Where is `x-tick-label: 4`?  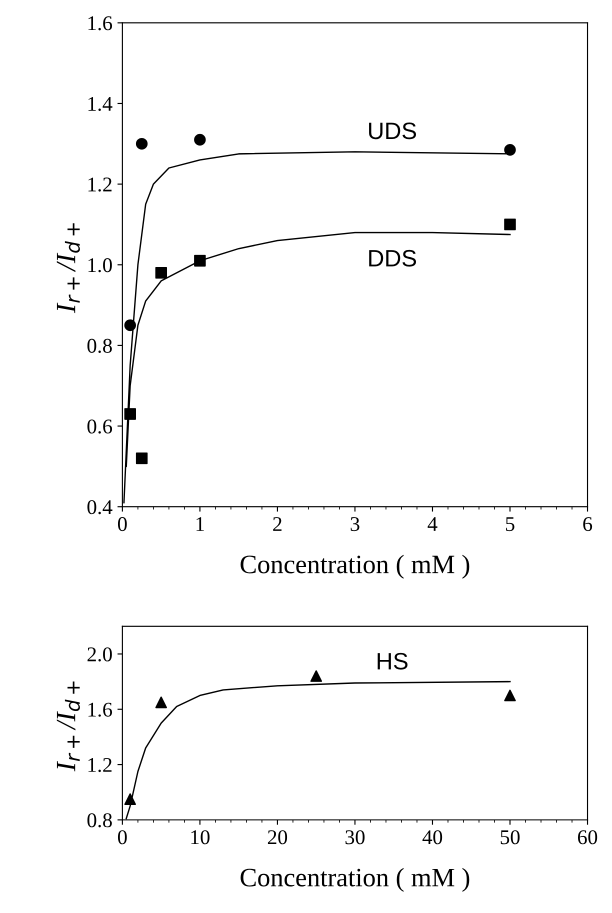 x-tick-label: 4 is located at coordinates (433, 524).